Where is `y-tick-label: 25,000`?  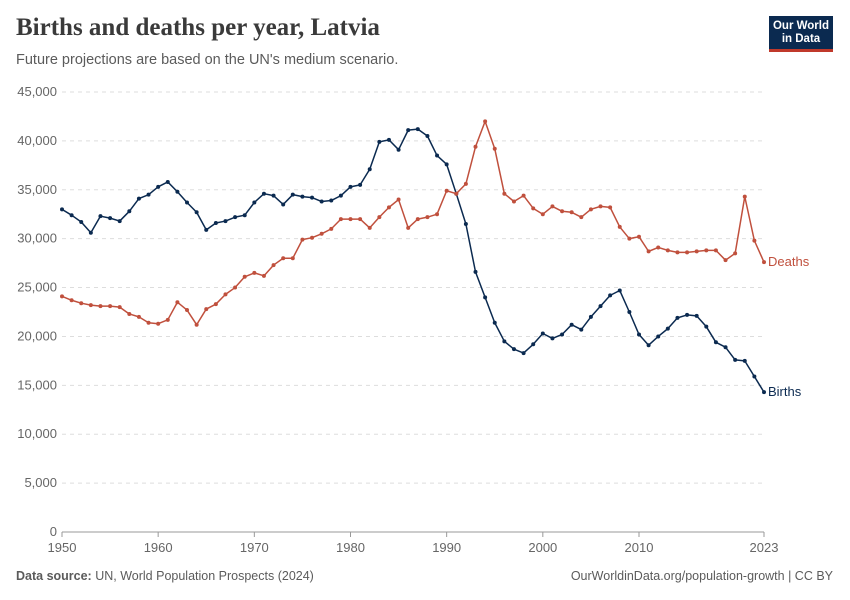
y-tick-label: 25,000 is located at coordinates (37, 287).